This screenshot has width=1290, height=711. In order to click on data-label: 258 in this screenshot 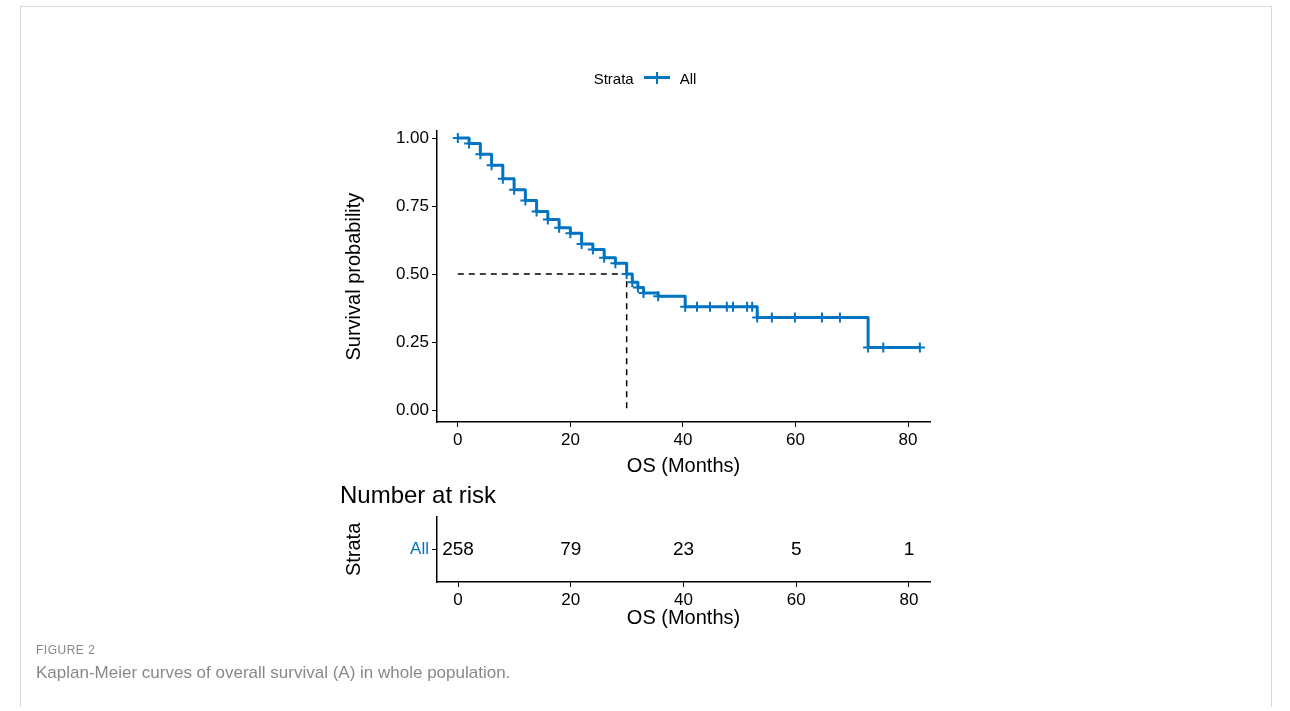, I will do `click(458, 548)`.